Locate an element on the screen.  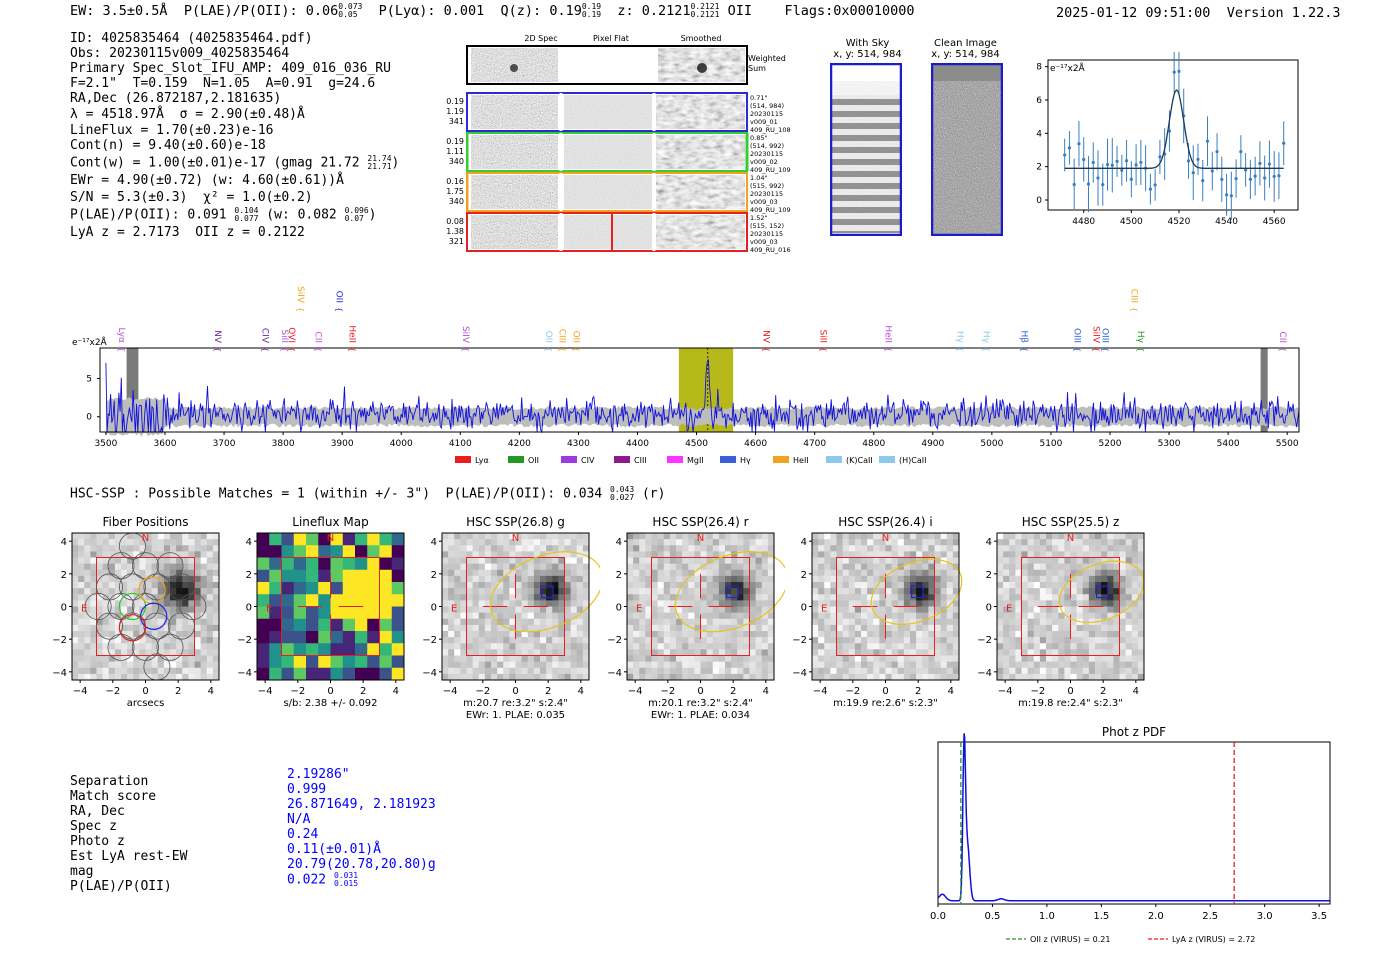
match-label: Spec z is located at coordinates (93, 826).